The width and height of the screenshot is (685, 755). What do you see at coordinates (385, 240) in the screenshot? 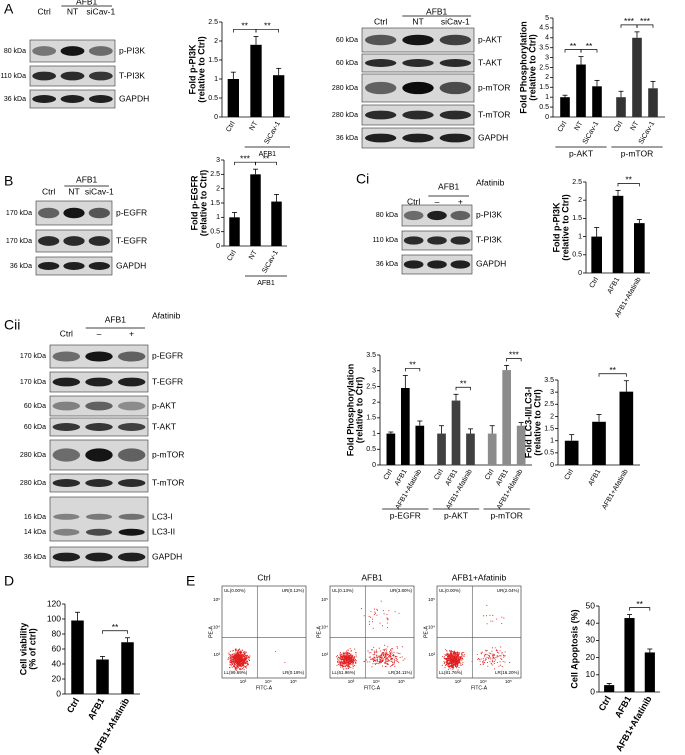
I see `kda-label: 110 kDa` at bounding box center [385, 240].